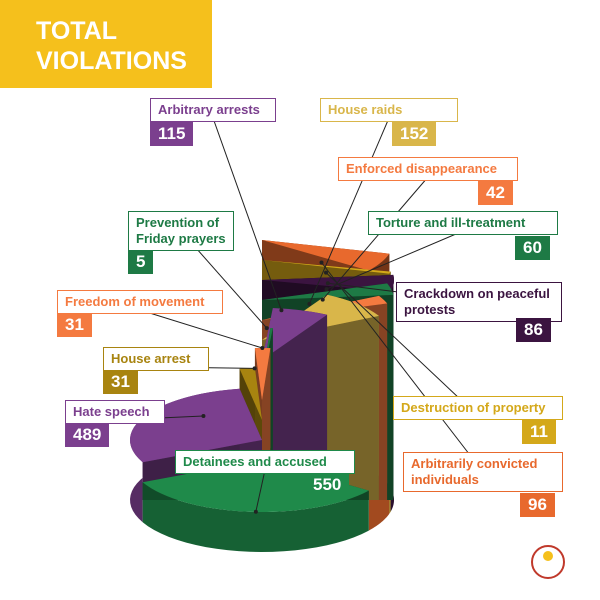 The width and height of the screenshot is (600, 600). Describe the element at coordinates (87, 435) in the screenshot. I see `value-label: 489` at that location.